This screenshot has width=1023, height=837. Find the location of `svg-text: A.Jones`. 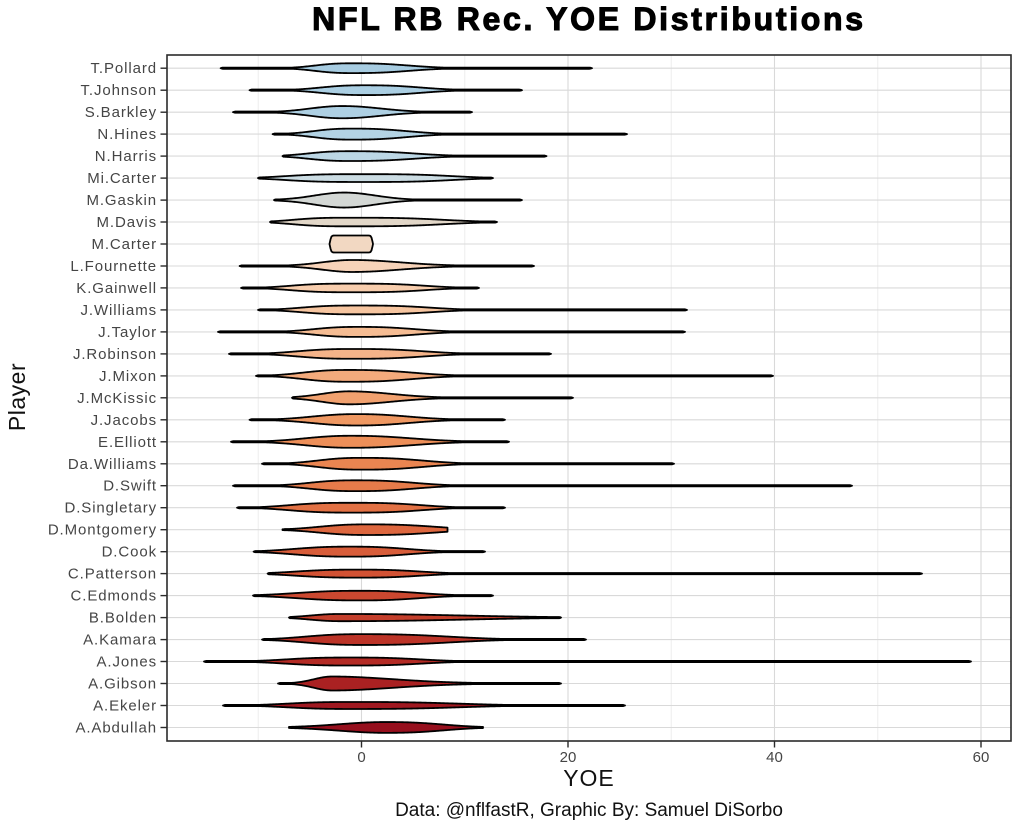

svg-text: A.Jones is located at coordinates (127, 662).